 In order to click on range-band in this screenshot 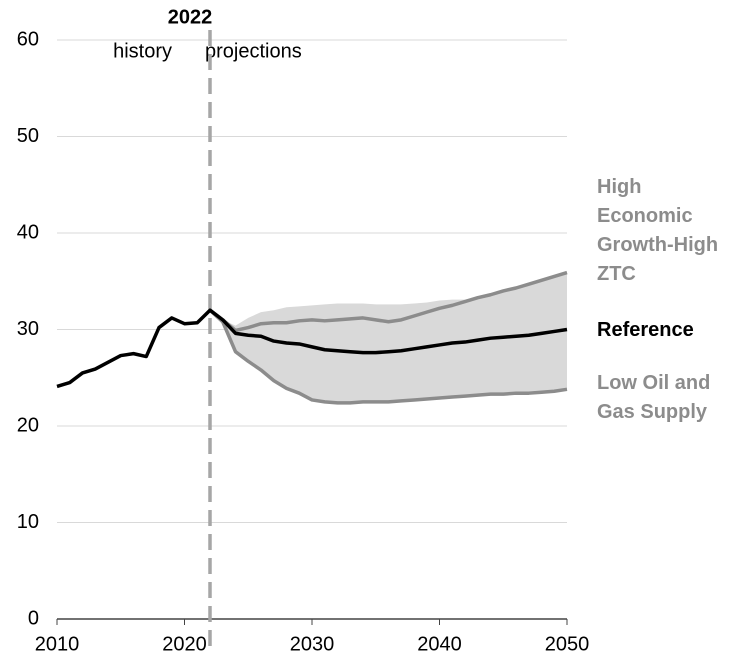, I will do `click(394, 337)`.